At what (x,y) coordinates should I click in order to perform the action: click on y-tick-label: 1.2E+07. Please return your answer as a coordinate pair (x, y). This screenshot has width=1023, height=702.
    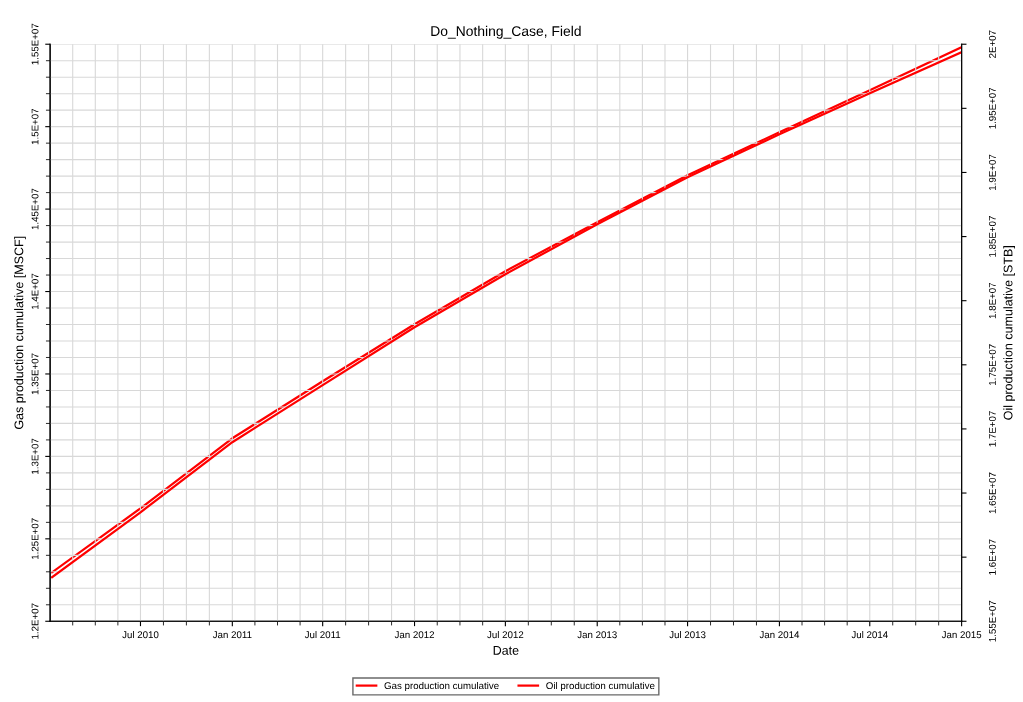
    Looking at the image, I should click on (35, 621).